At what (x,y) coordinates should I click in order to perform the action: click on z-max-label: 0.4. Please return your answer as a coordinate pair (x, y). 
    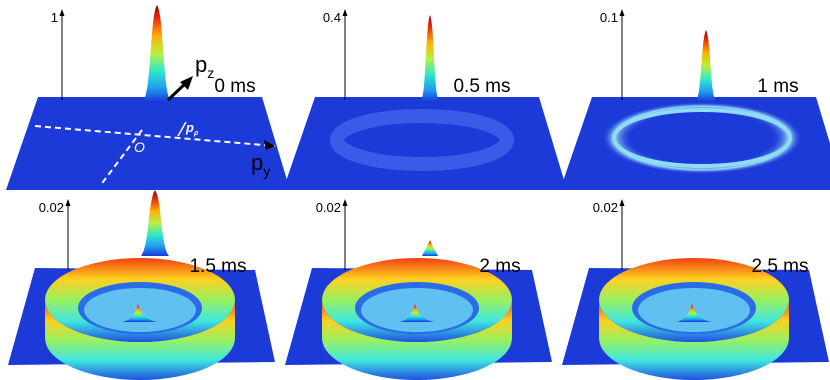
    Looking at the image, I should click on (332, 17).